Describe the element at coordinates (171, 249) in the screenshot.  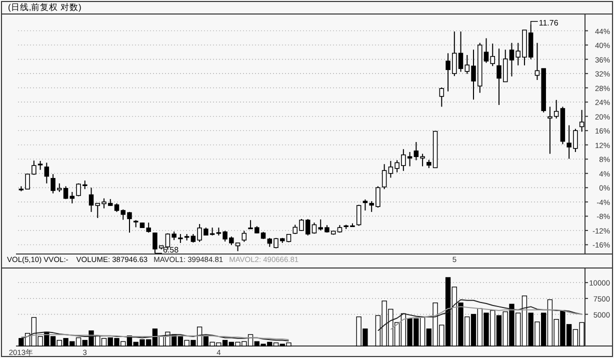
I see `annotation: 6.58` at that location.